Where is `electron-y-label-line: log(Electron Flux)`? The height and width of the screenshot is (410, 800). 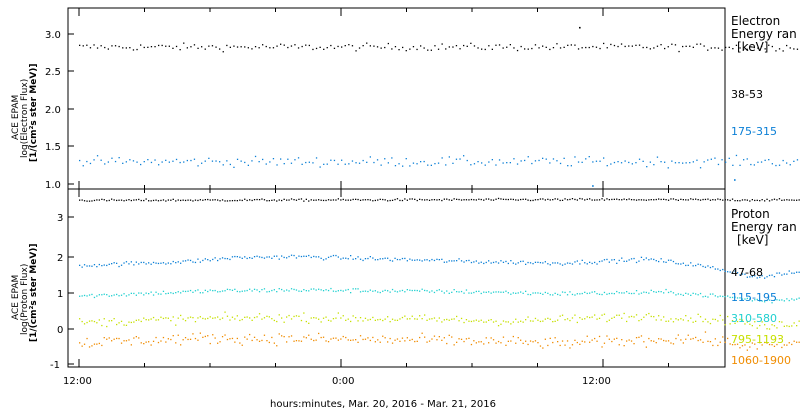
electron-y-label-line: log(Electron Flux) is located at coordinates (25, 118).